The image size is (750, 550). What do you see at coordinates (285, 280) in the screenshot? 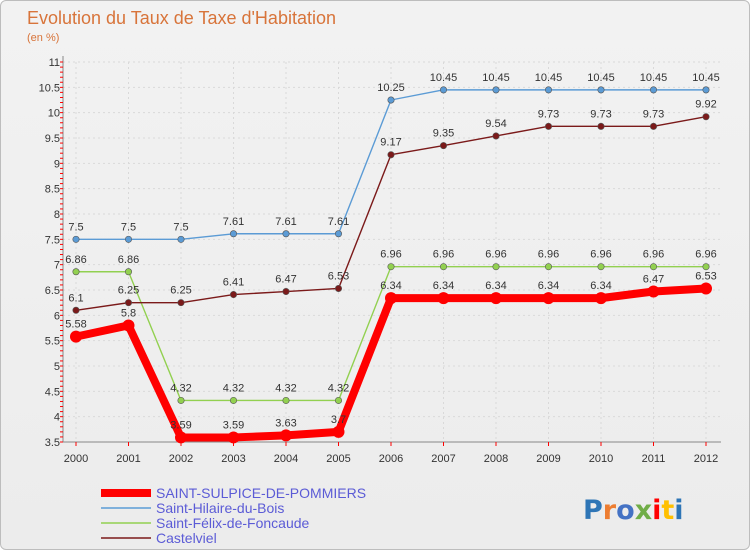
I see `data-label: 6.47` at bounding box center [285, 280].